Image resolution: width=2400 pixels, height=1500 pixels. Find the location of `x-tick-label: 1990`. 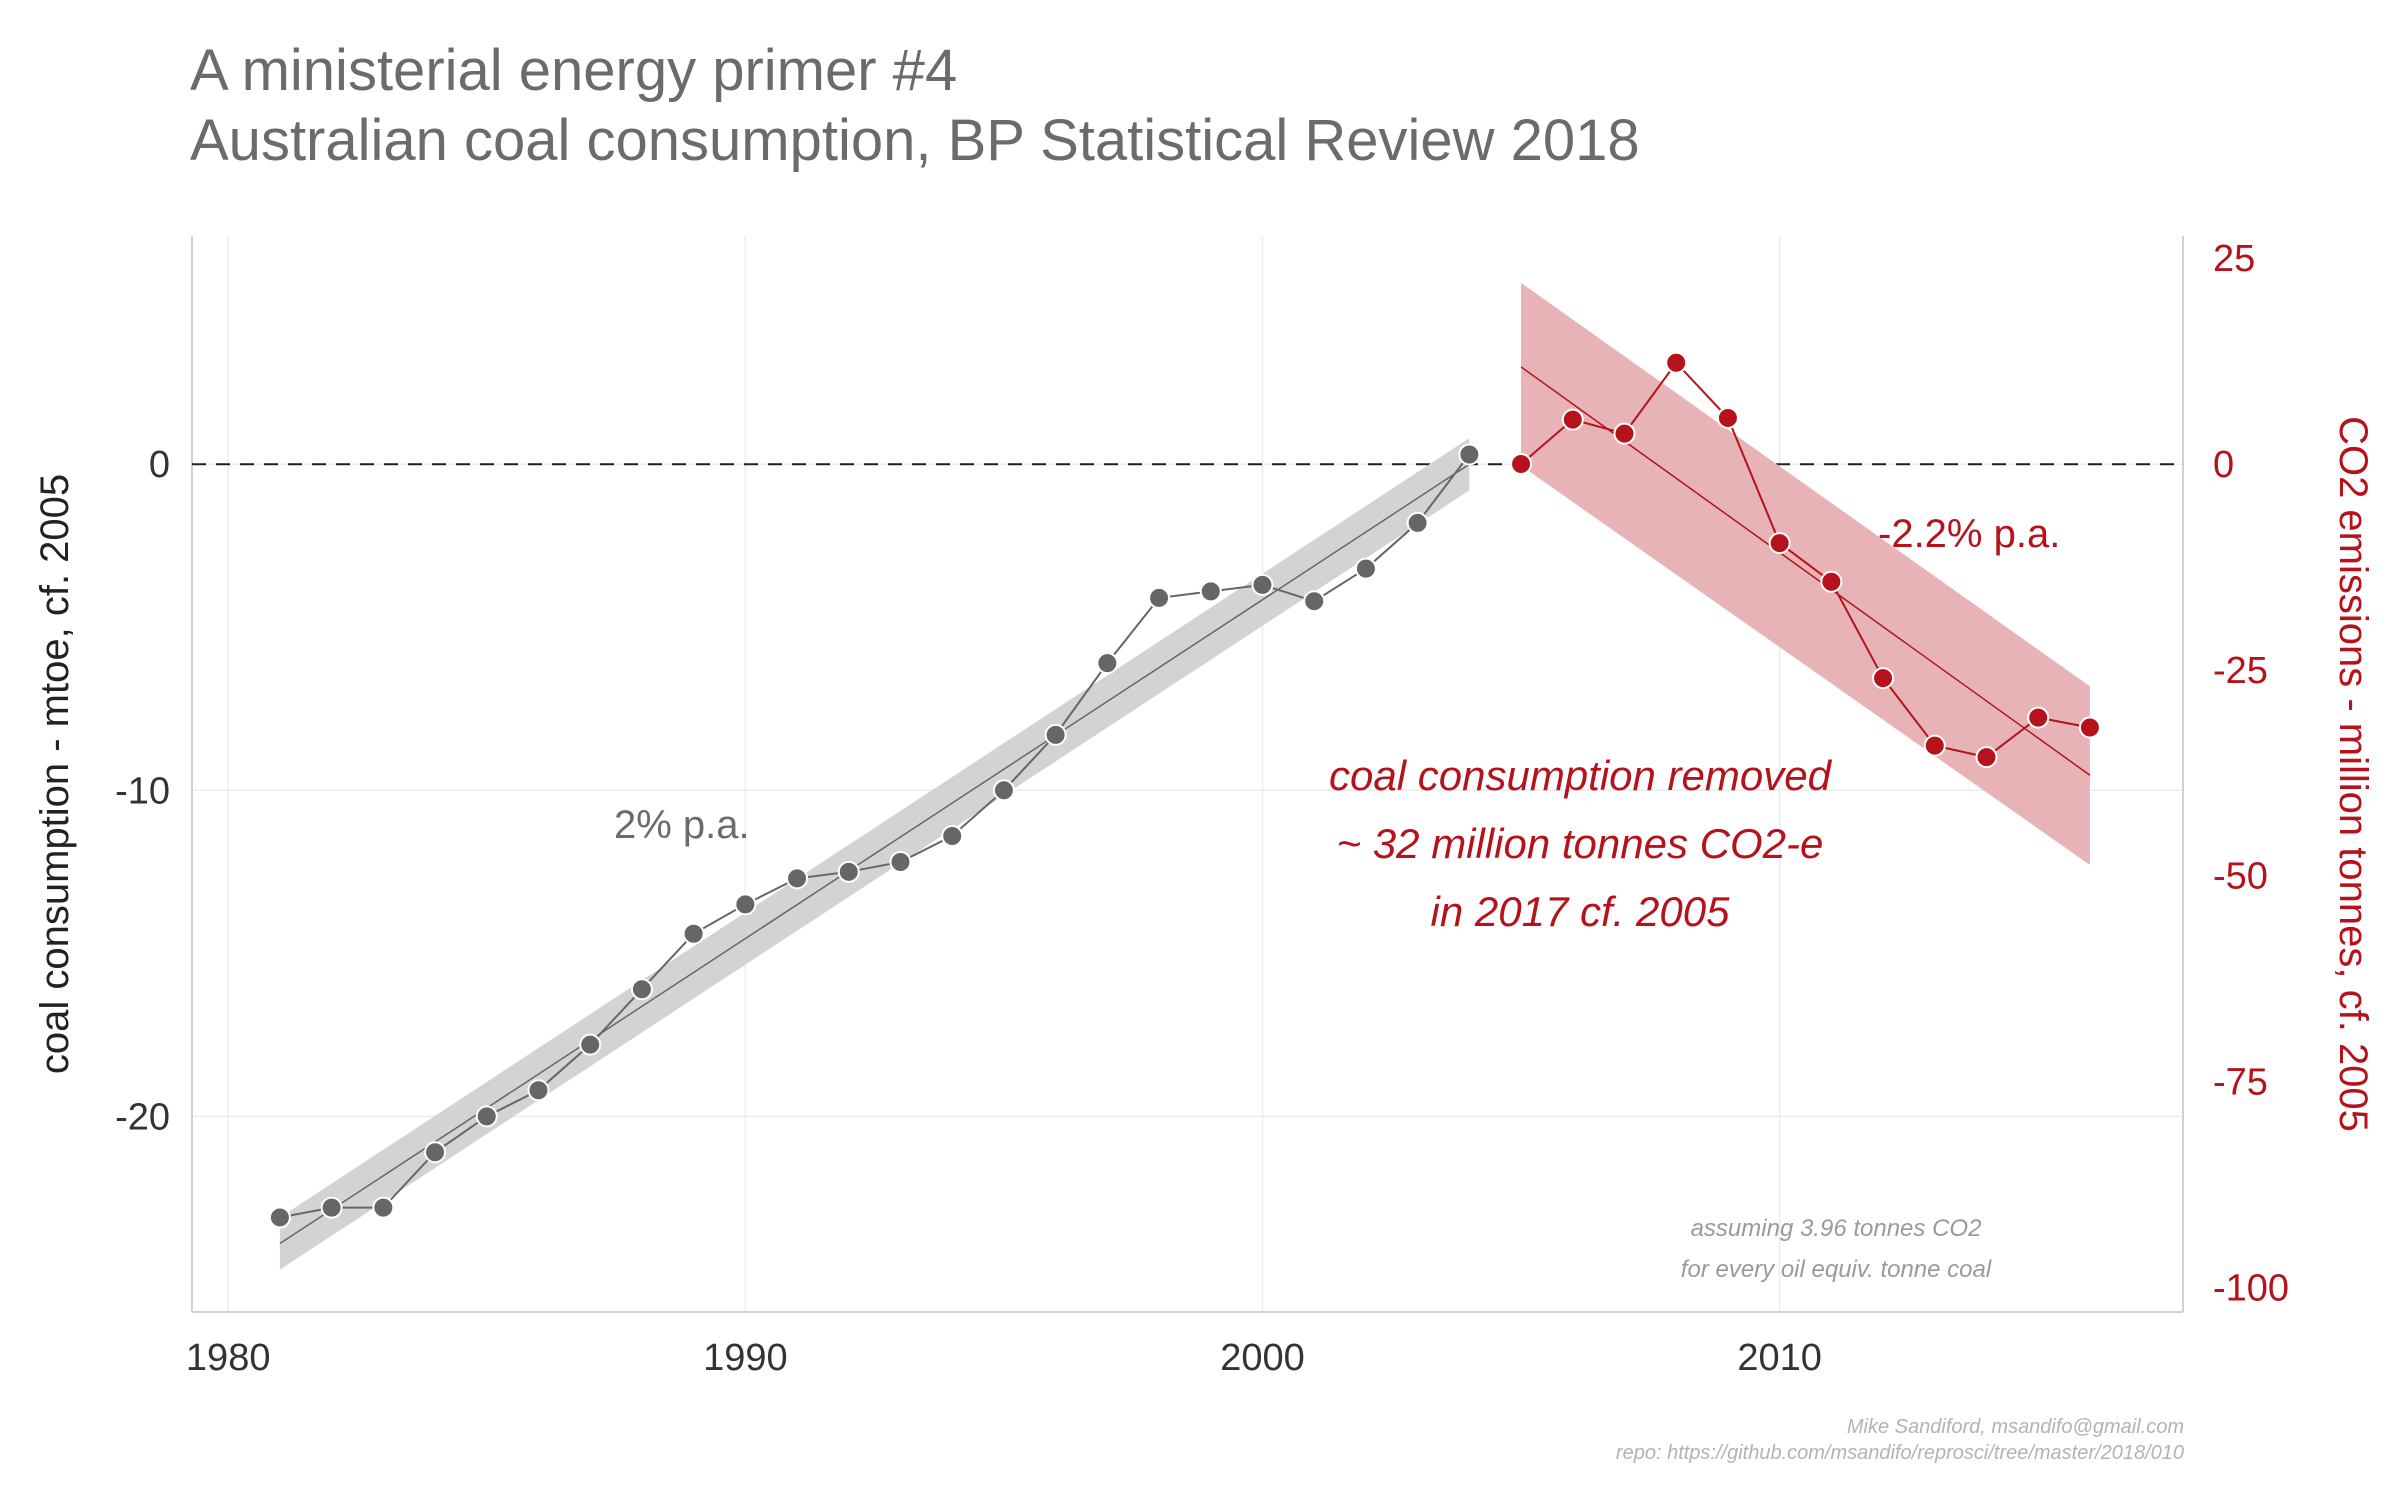

x-tick-label: 1990 is located at coordinates (745, 1358).